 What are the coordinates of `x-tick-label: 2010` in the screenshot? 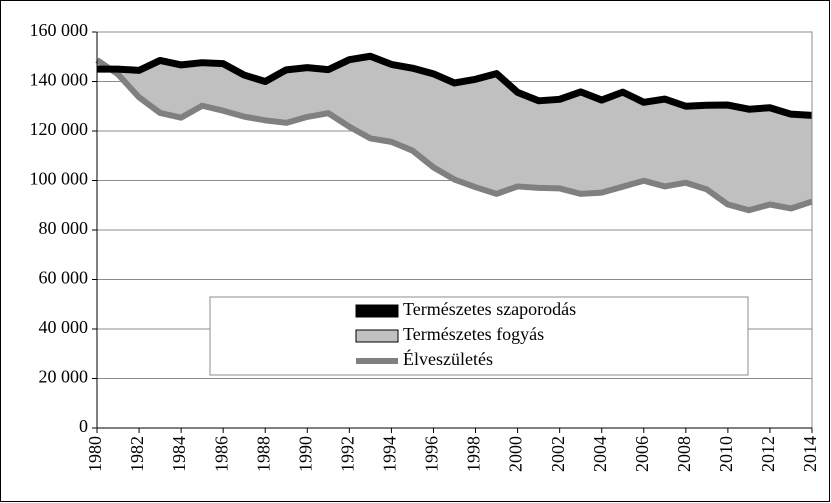 It's located at (726, 454).